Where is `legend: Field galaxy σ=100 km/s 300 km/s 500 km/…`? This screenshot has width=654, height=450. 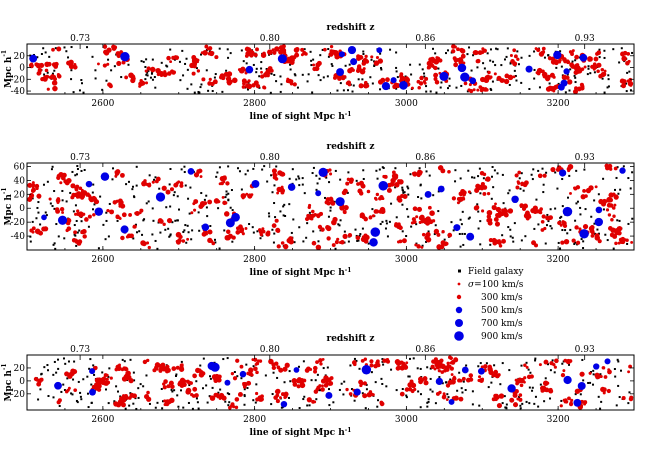
legend: Field galaxy σ=100 km/s 300 km/s 500 km/… is located at coordinates (489, 304).